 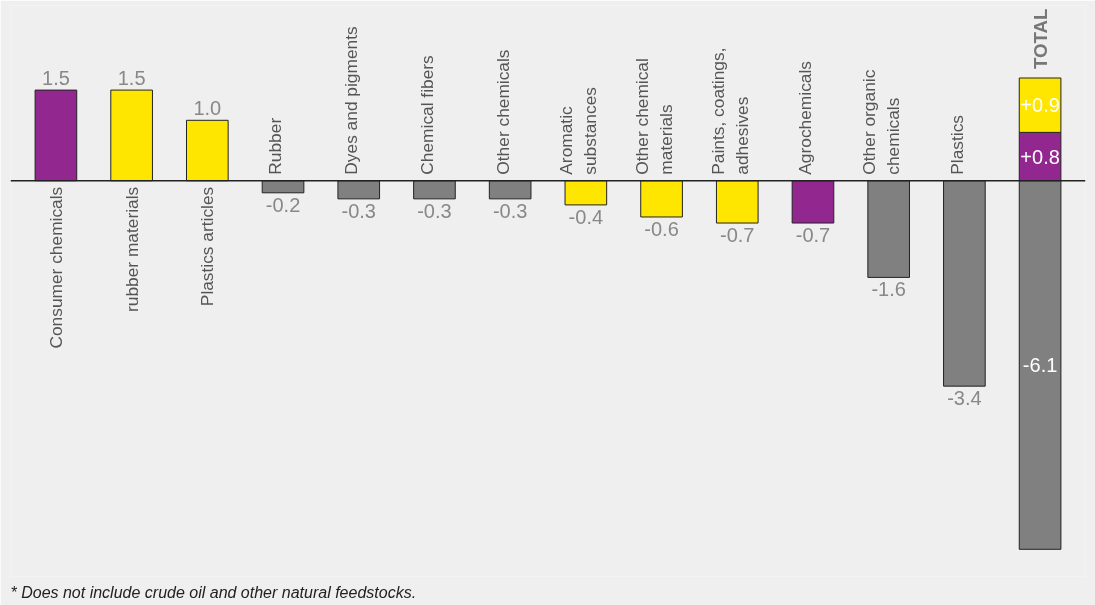 I want to click on data-label: 1.0, so click(x=207, y=108).